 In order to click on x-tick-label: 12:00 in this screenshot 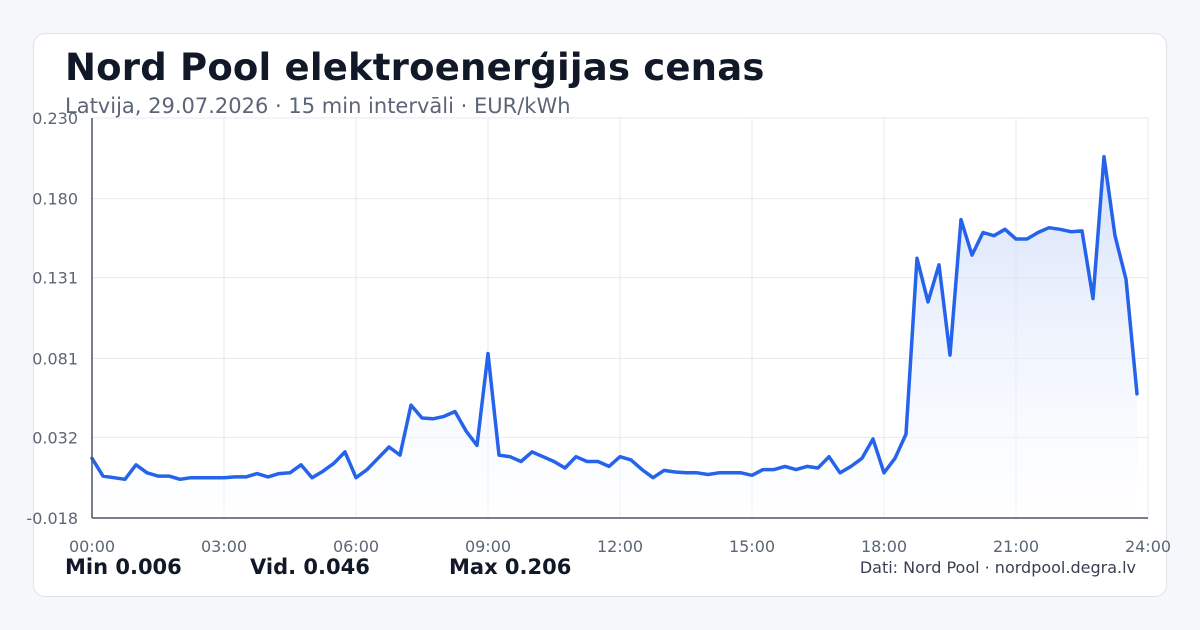, I will do `click(620, 546)`.